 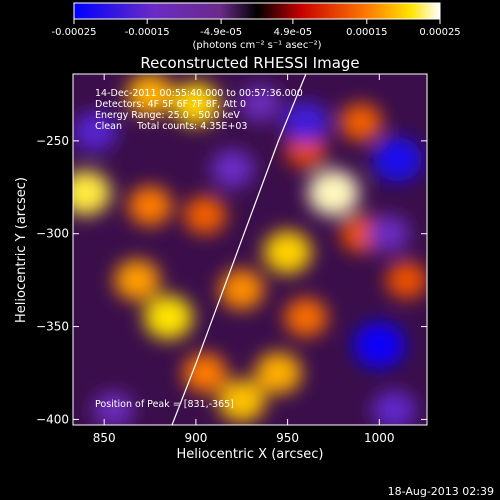 What do you see at coordinates (439, 32) in the screenshot?
I see `colorbar-tick-label: 0.00025` at bounding box center [439, 32].